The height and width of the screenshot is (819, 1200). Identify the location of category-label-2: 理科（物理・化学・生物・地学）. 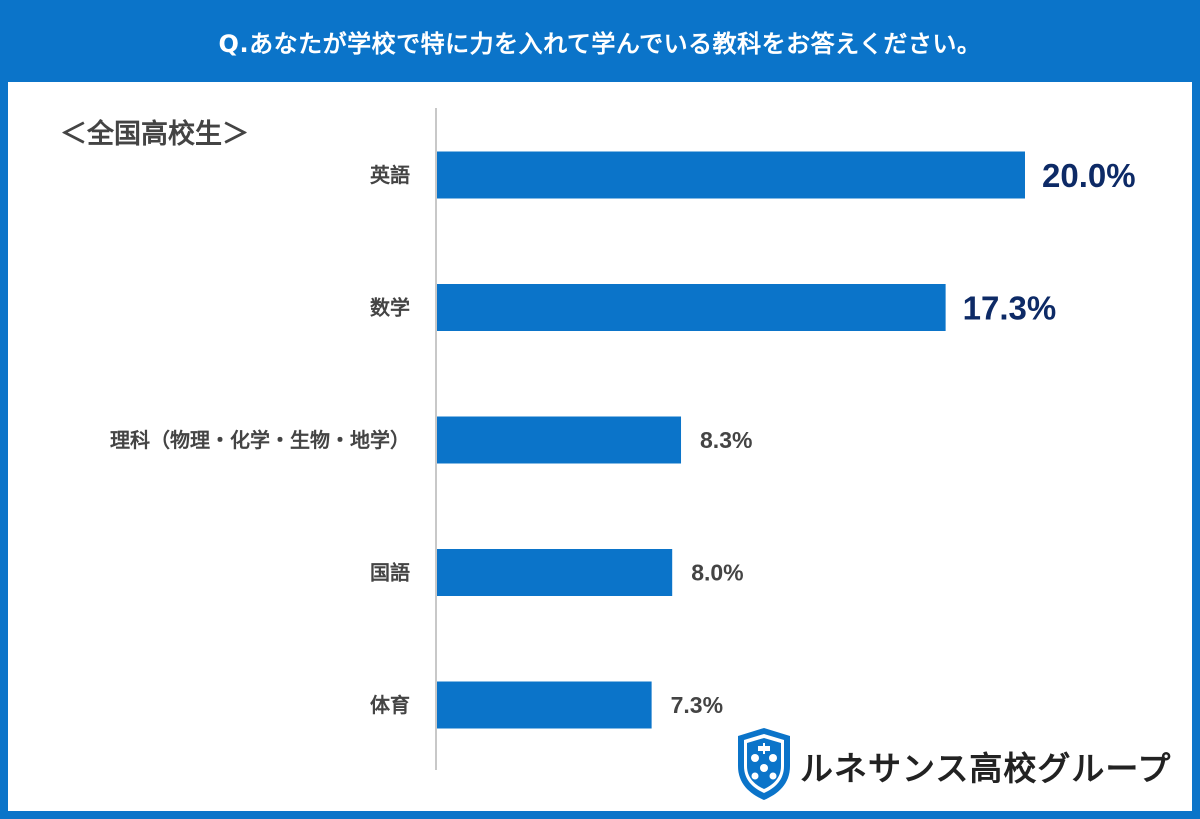
(260, 440).